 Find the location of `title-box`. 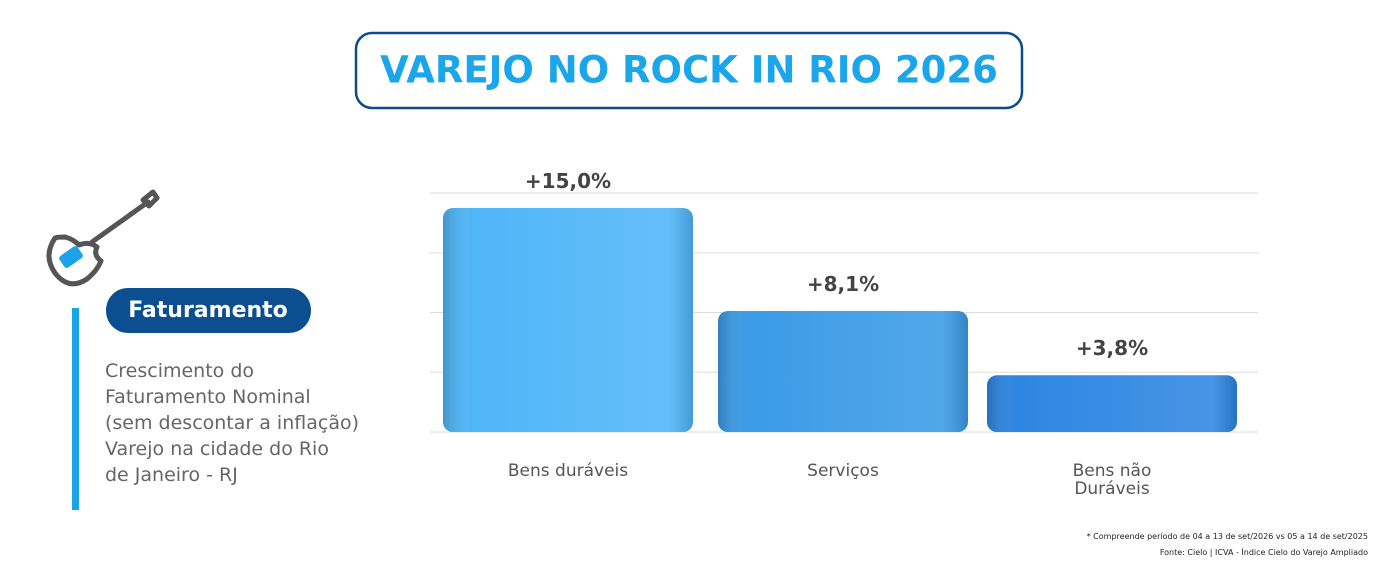

title-box is located at coordinates (689, 70).